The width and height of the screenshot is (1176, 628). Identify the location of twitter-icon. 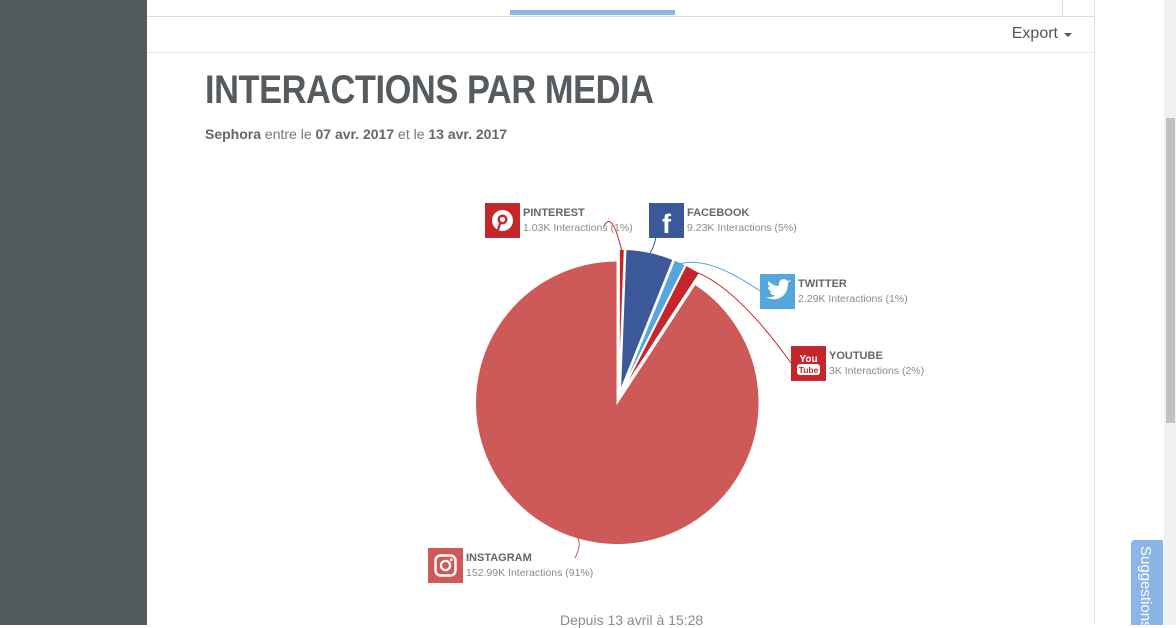
(777, 291).